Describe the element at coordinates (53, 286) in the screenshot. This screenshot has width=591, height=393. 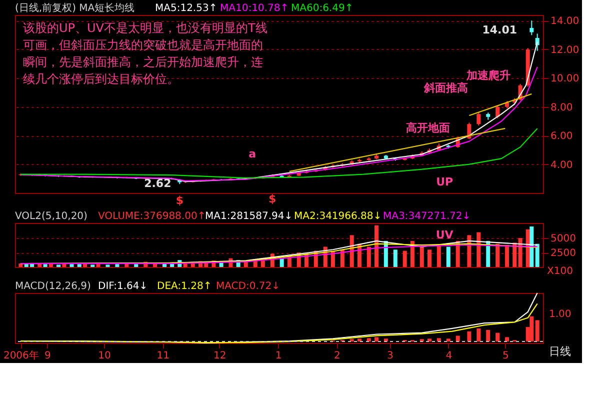
I see `chart-title: MACD(12,26,9)` at that location.